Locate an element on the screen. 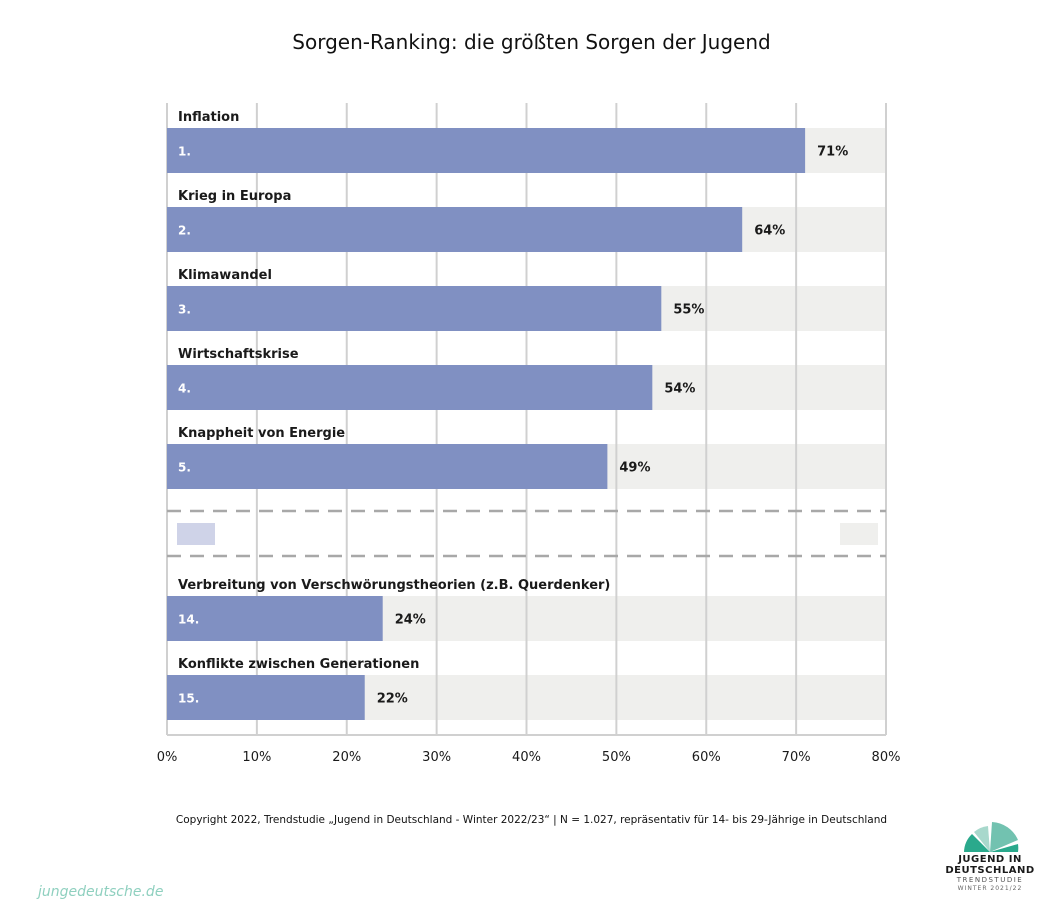  category-label: Knappheit von Energie is located at coordinates (261, 433).